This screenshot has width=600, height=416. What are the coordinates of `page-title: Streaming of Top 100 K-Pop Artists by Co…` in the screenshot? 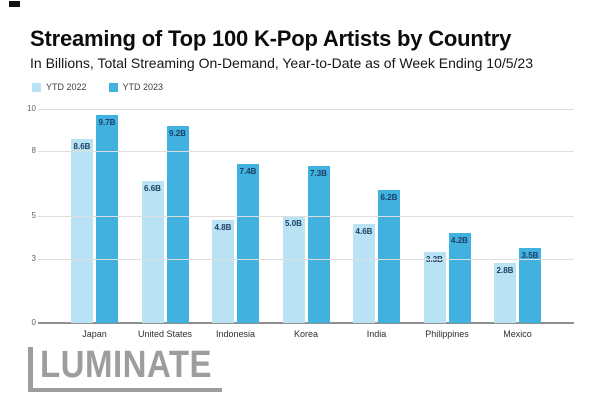 It's located at (271, 38).